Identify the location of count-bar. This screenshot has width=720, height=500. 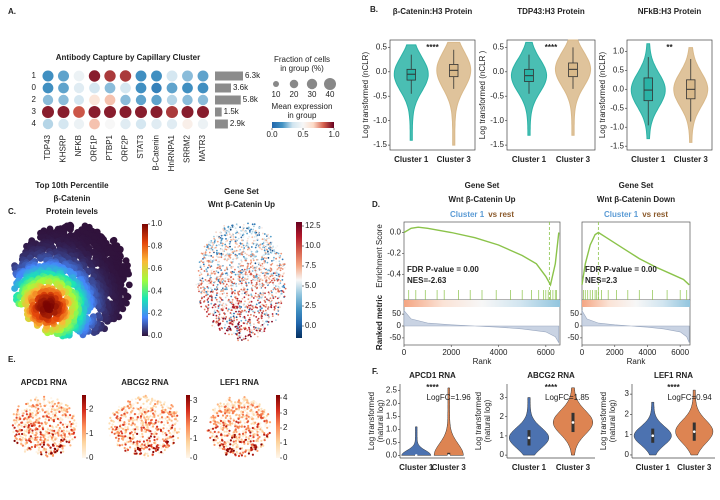
(229, 76).